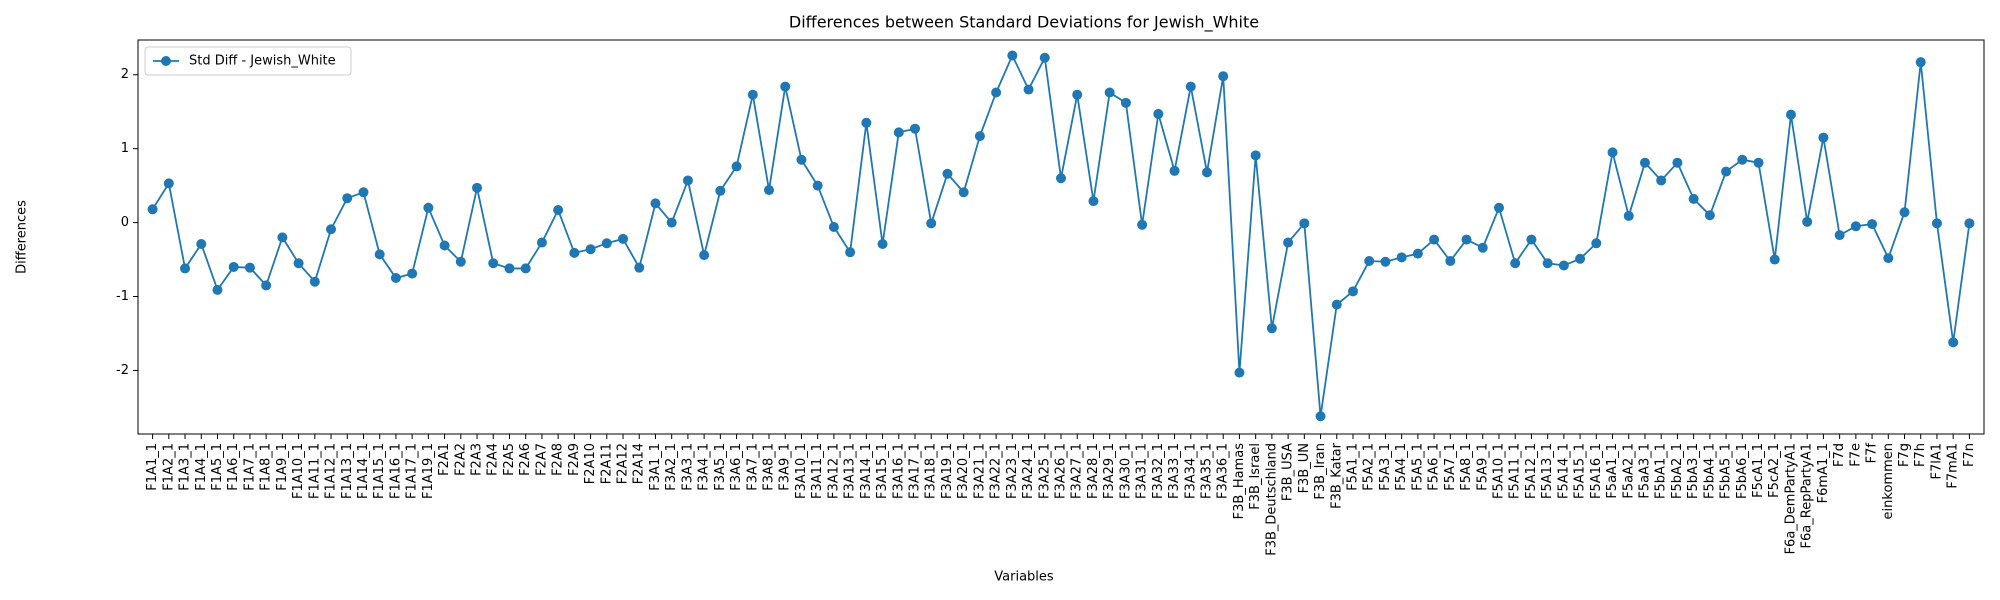 This screenshot has height=600, width=2000. What do you see at coordinates (1190, 471) in the screenshot?
I see `x-tick-label: F3A34_1` at bounding box center [1190, 471].